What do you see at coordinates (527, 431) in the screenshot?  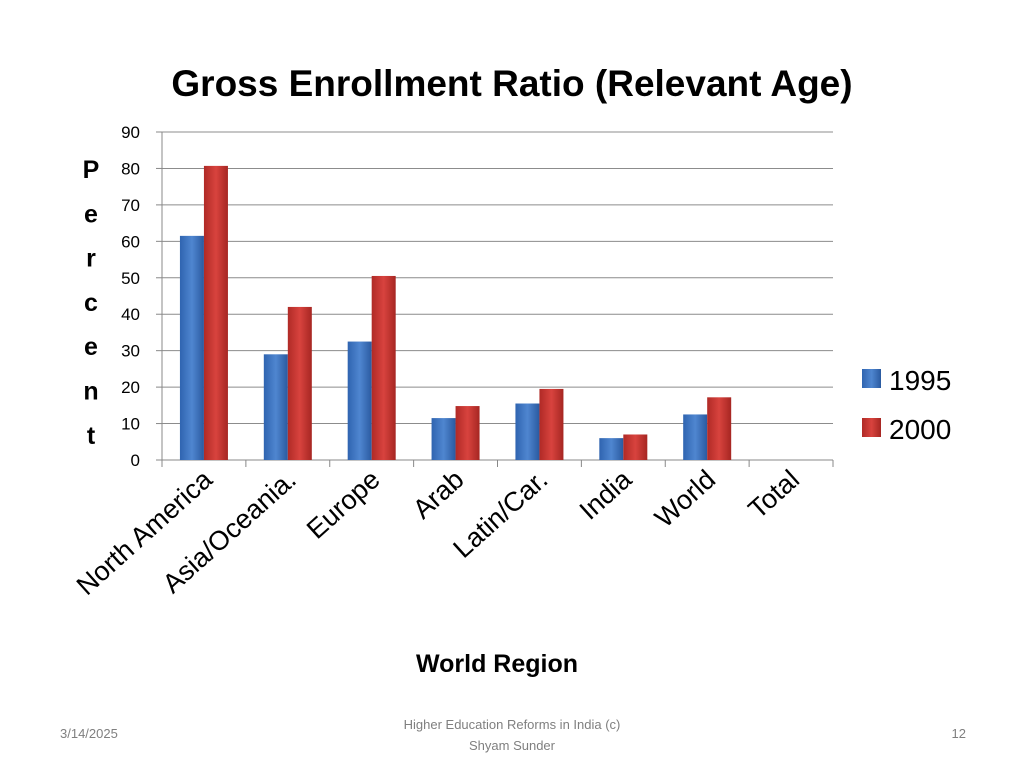 I see `bar-1995-latin-car-` at bounding box center [527, 431].